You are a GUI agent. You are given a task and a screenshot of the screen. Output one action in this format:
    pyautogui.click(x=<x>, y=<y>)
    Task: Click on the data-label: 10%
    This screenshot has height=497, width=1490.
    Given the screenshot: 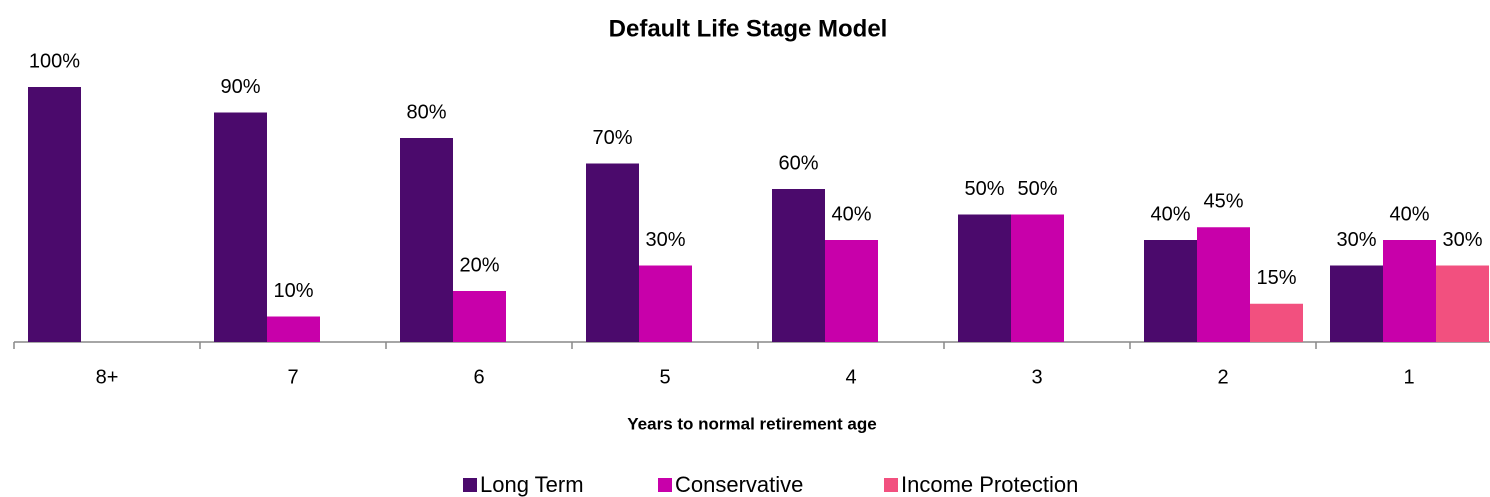 What is the action you would take?
    pyautogui.click(x=293, y=291)
    